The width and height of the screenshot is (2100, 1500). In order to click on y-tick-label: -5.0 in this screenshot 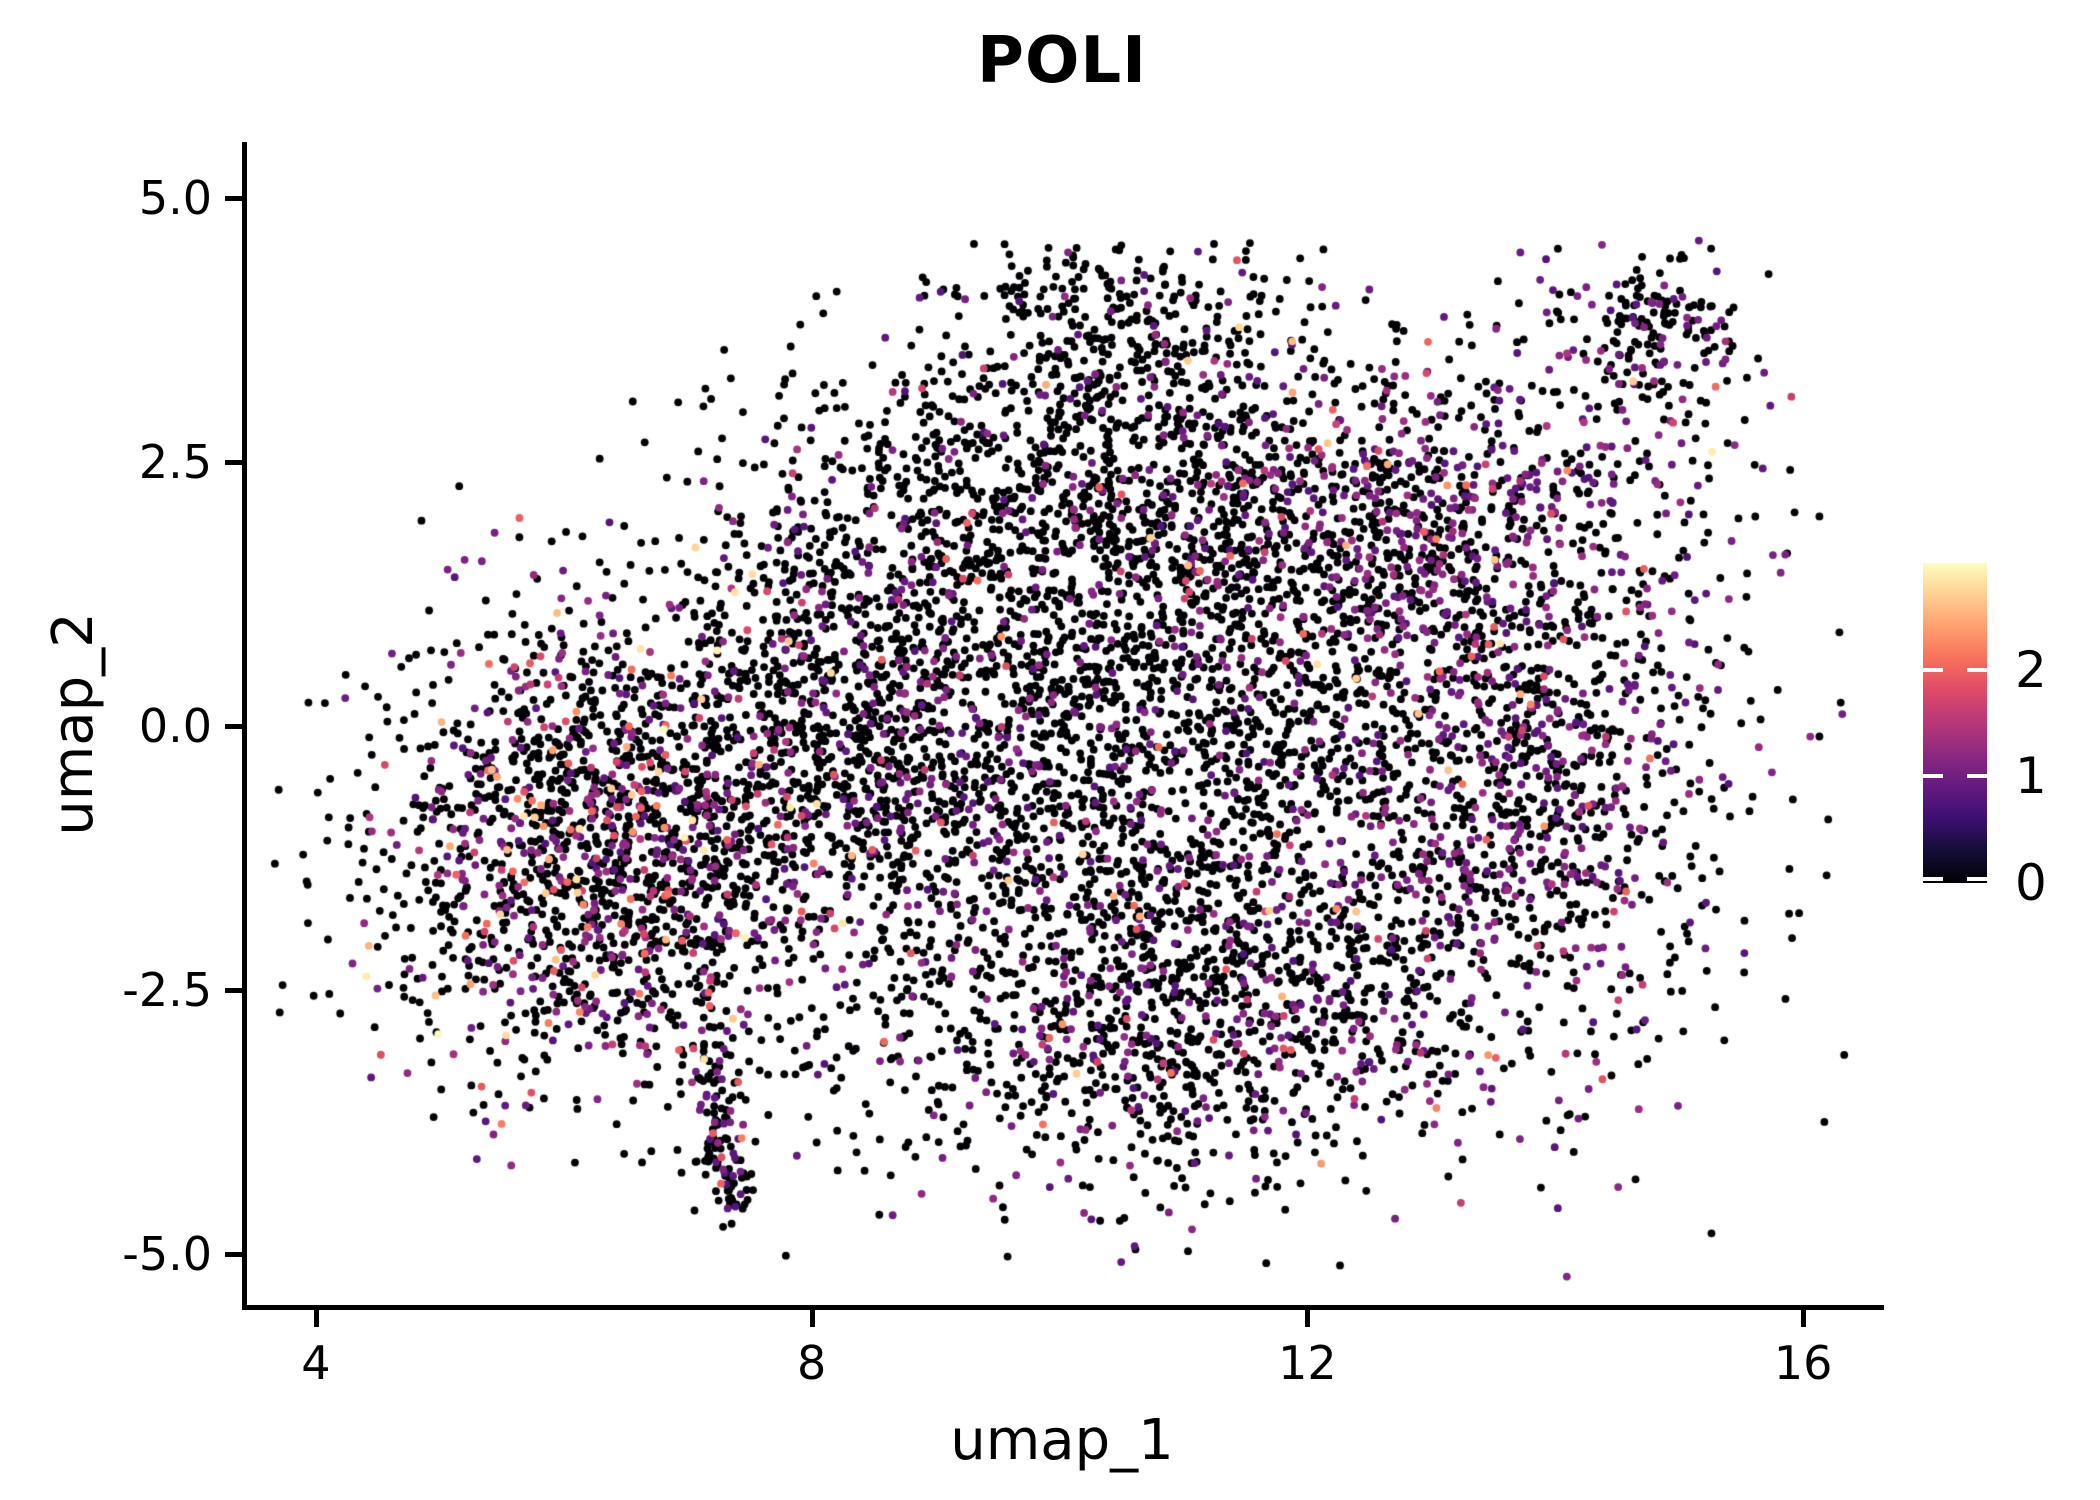, I will do `click(167, 1254)`.